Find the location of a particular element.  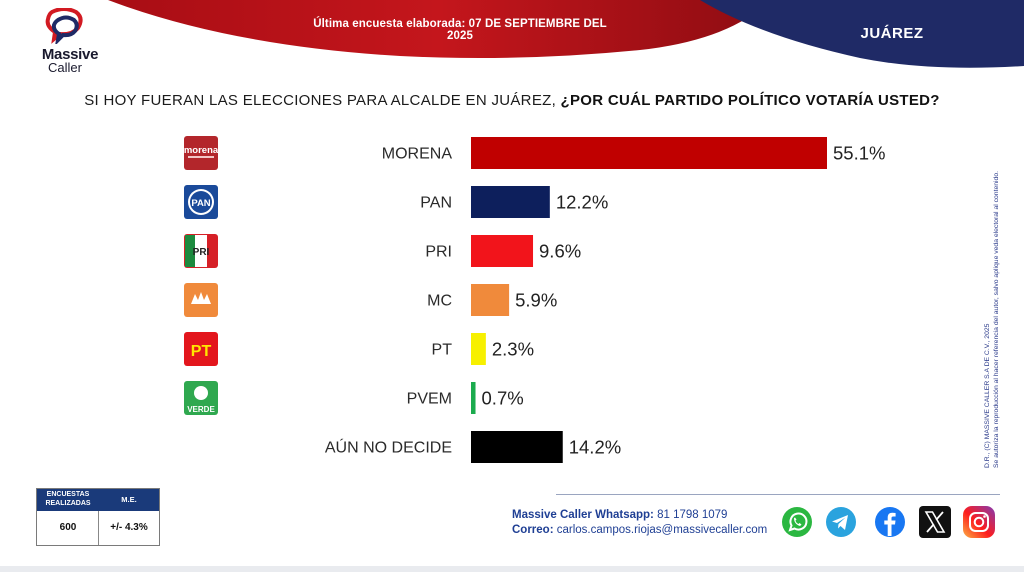

whatsapp-label: Massive Caller Whatsapp: is located at coordinates (583, 515).